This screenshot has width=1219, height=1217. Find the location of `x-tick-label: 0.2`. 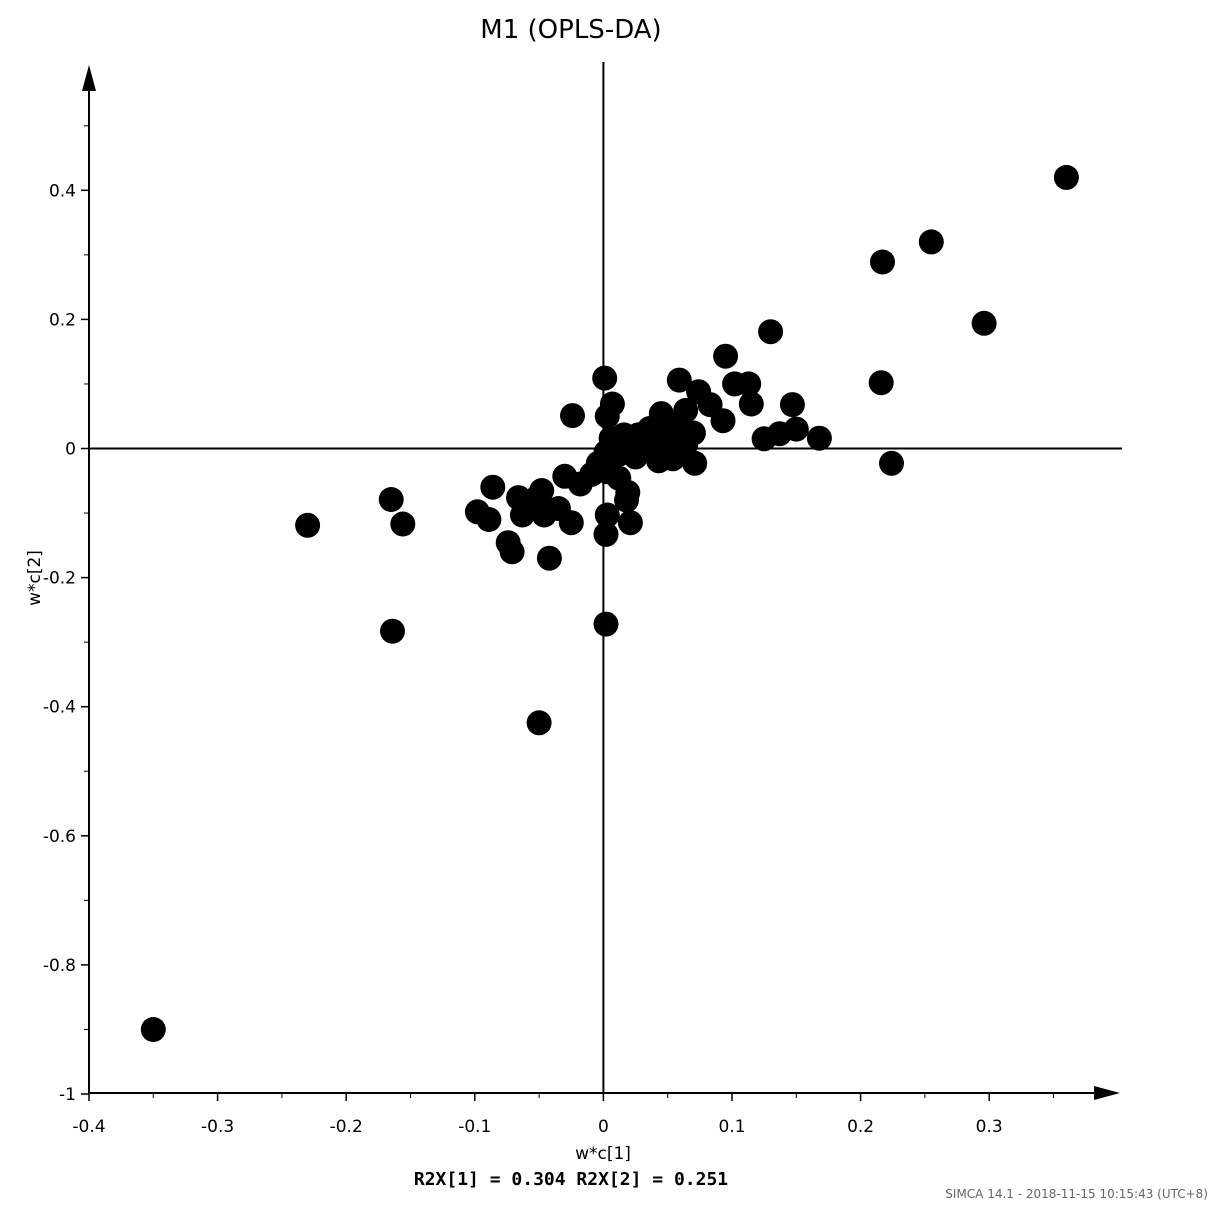

x-tick-label: 0.2 is located at coordinates (860, 1127).